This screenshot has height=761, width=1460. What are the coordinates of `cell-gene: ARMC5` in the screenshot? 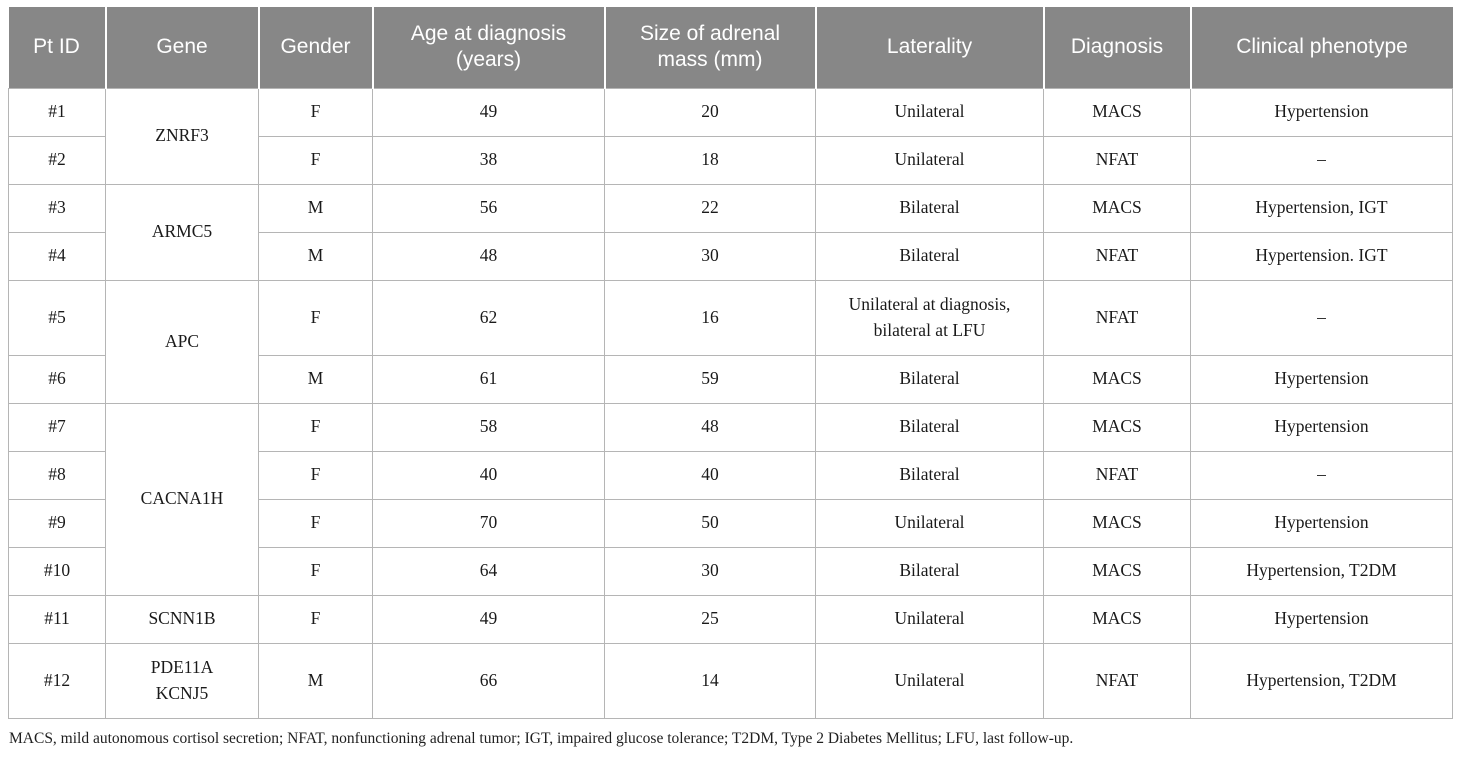 It's located at (182, 232).